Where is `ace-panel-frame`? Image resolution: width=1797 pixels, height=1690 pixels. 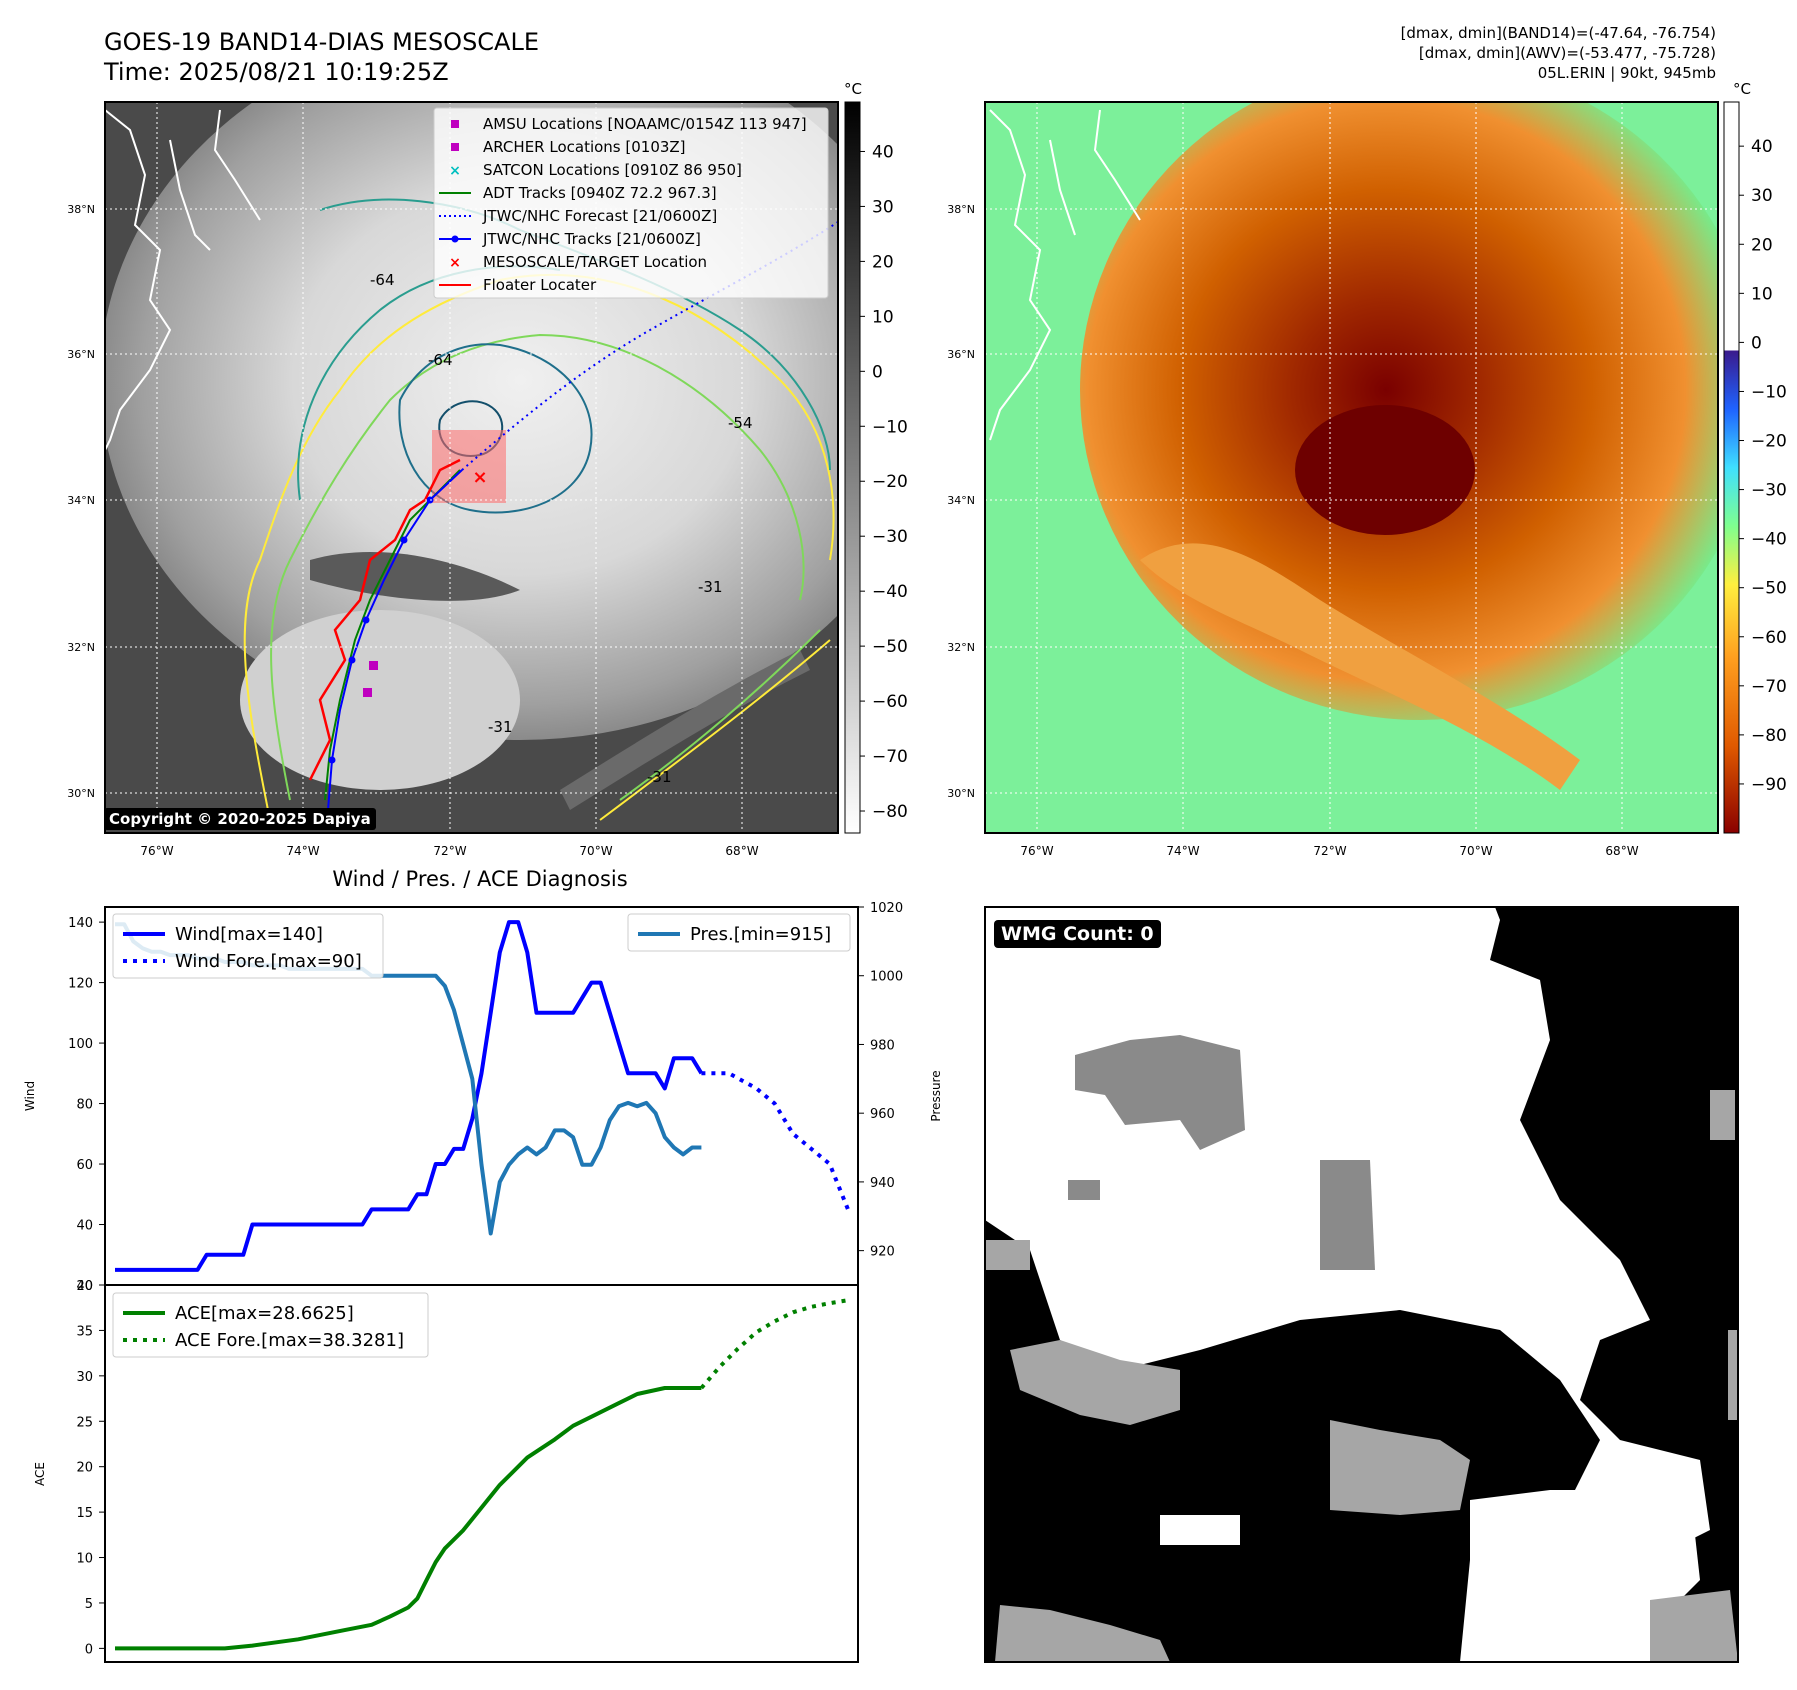 ace-panel-frame is located at coordinates (481, 1473).